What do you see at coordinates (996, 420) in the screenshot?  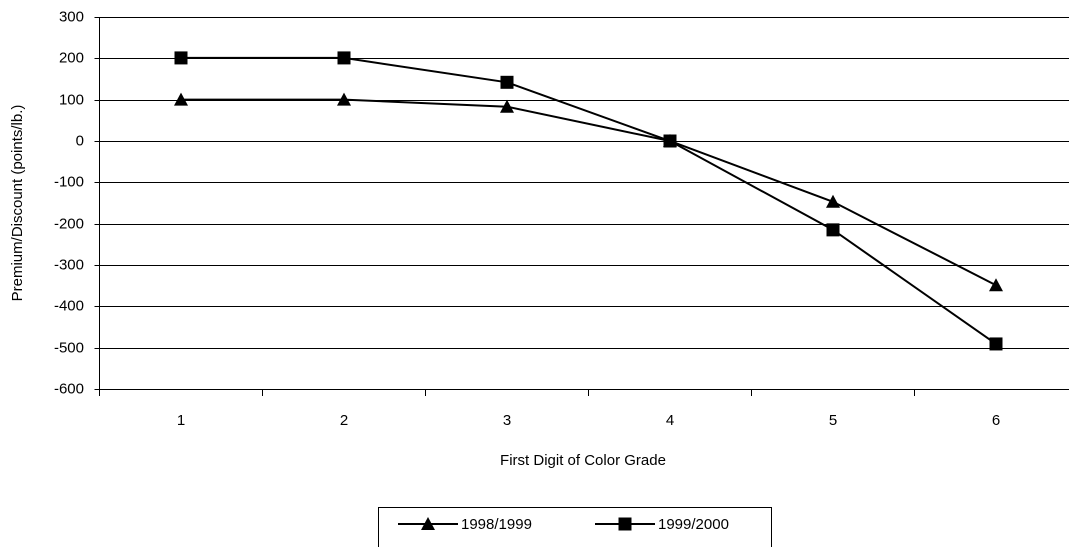 I see `x-tick-label: 6` at bounding box center [996, 420].